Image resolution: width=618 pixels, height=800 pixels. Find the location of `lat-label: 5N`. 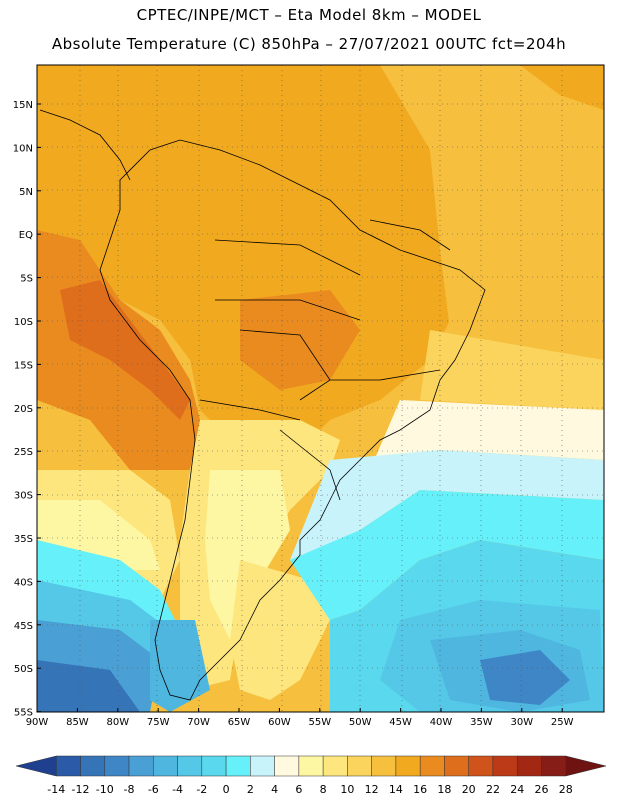

lat-label: 5N is located at coordinates (26, 192).